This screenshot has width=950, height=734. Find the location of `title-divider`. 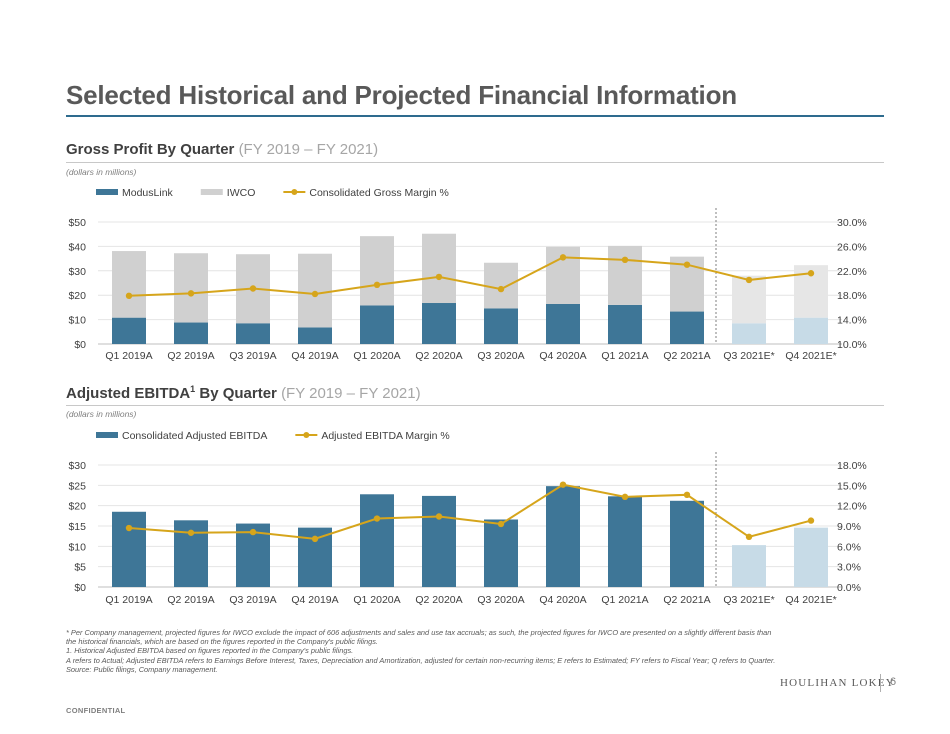

title-divider is located at coordinates (475, 116).